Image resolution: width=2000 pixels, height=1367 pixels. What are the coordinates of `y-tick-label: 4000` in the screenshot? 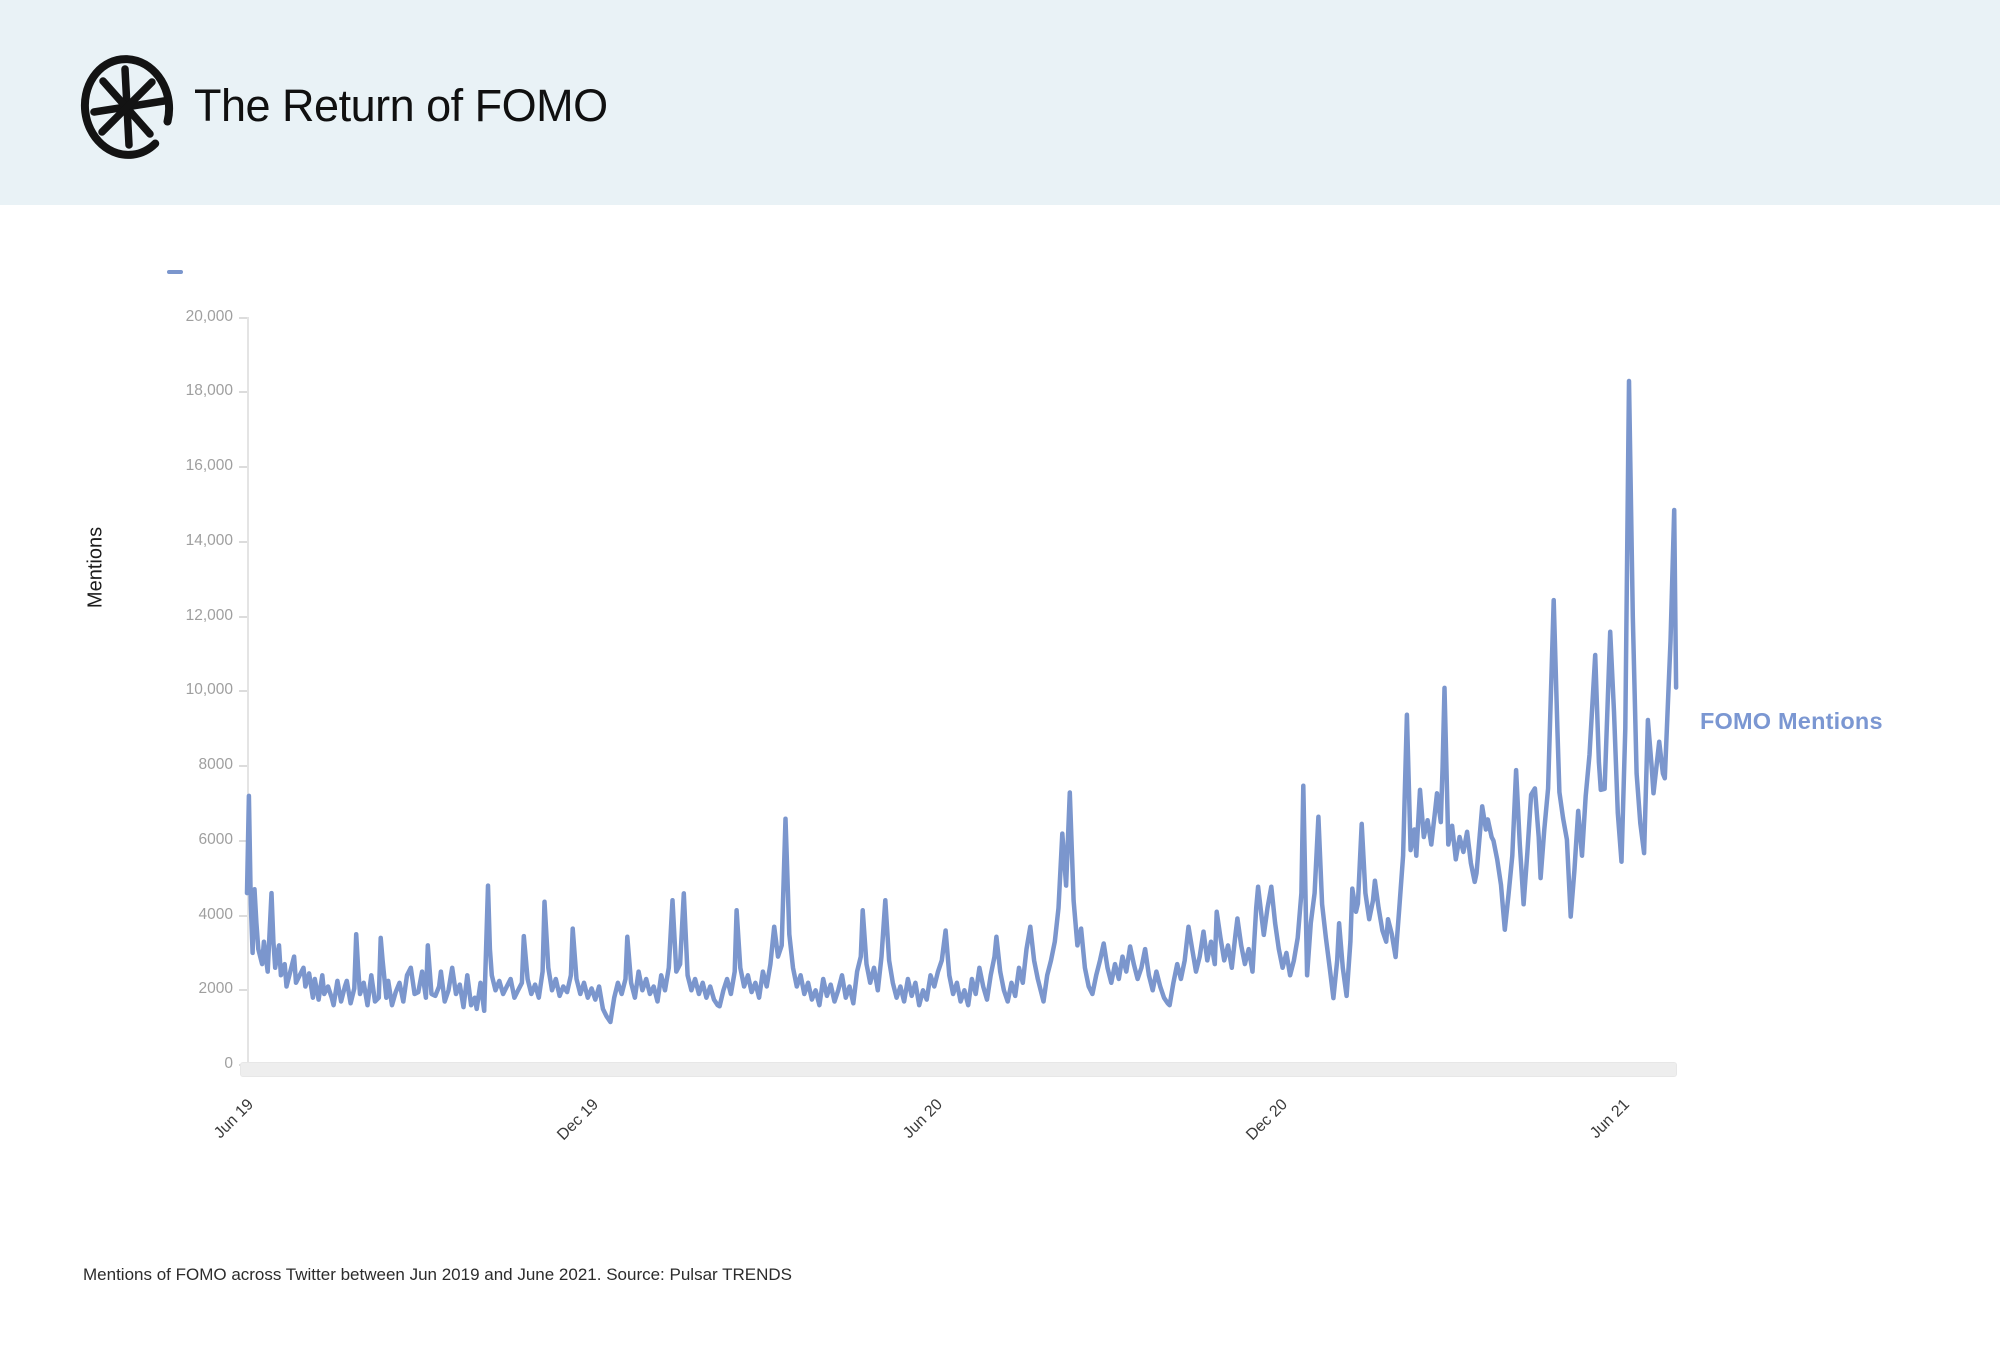 It's located at (215, 914).